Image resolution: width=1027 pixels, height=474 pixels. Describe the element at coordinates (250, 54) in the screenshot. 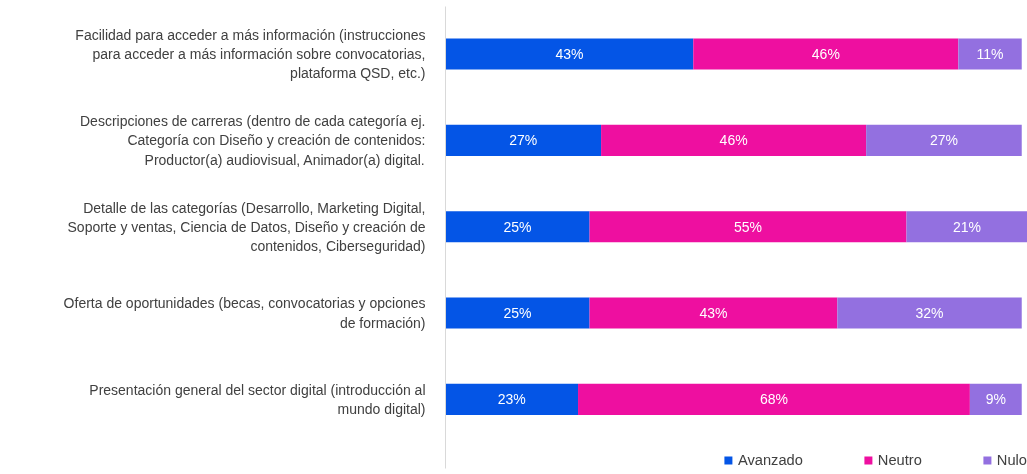

I see `y-tick-label: Facilidad para acceder a más información (instrucciones para acceder a más información sobre convocatorias, plataforma QSD, etc.)` at that location.